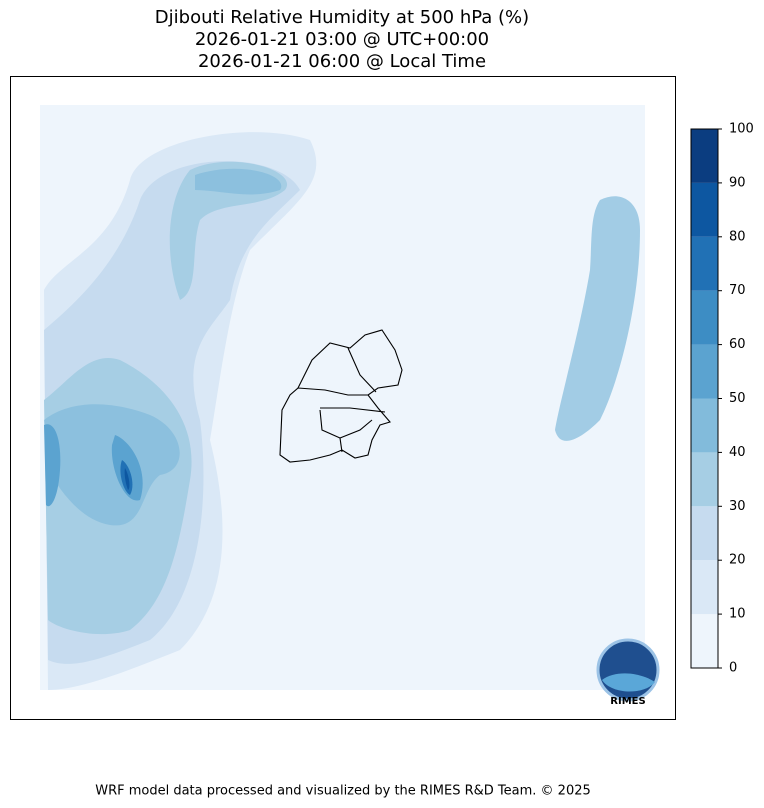 This screenshot has height=808, width=764. What do you see at coordinates (342, 39) in the screenshot?
I see `title-line: 2026-01-21 03:00 @ UTC+00:00` at bounding box center [342, 39].